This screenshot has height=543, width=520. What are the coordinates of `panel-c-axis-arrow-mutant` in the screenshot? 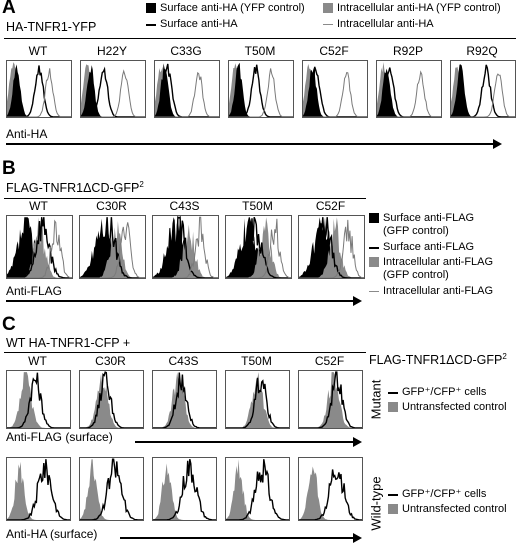 It's located at (248, 442).